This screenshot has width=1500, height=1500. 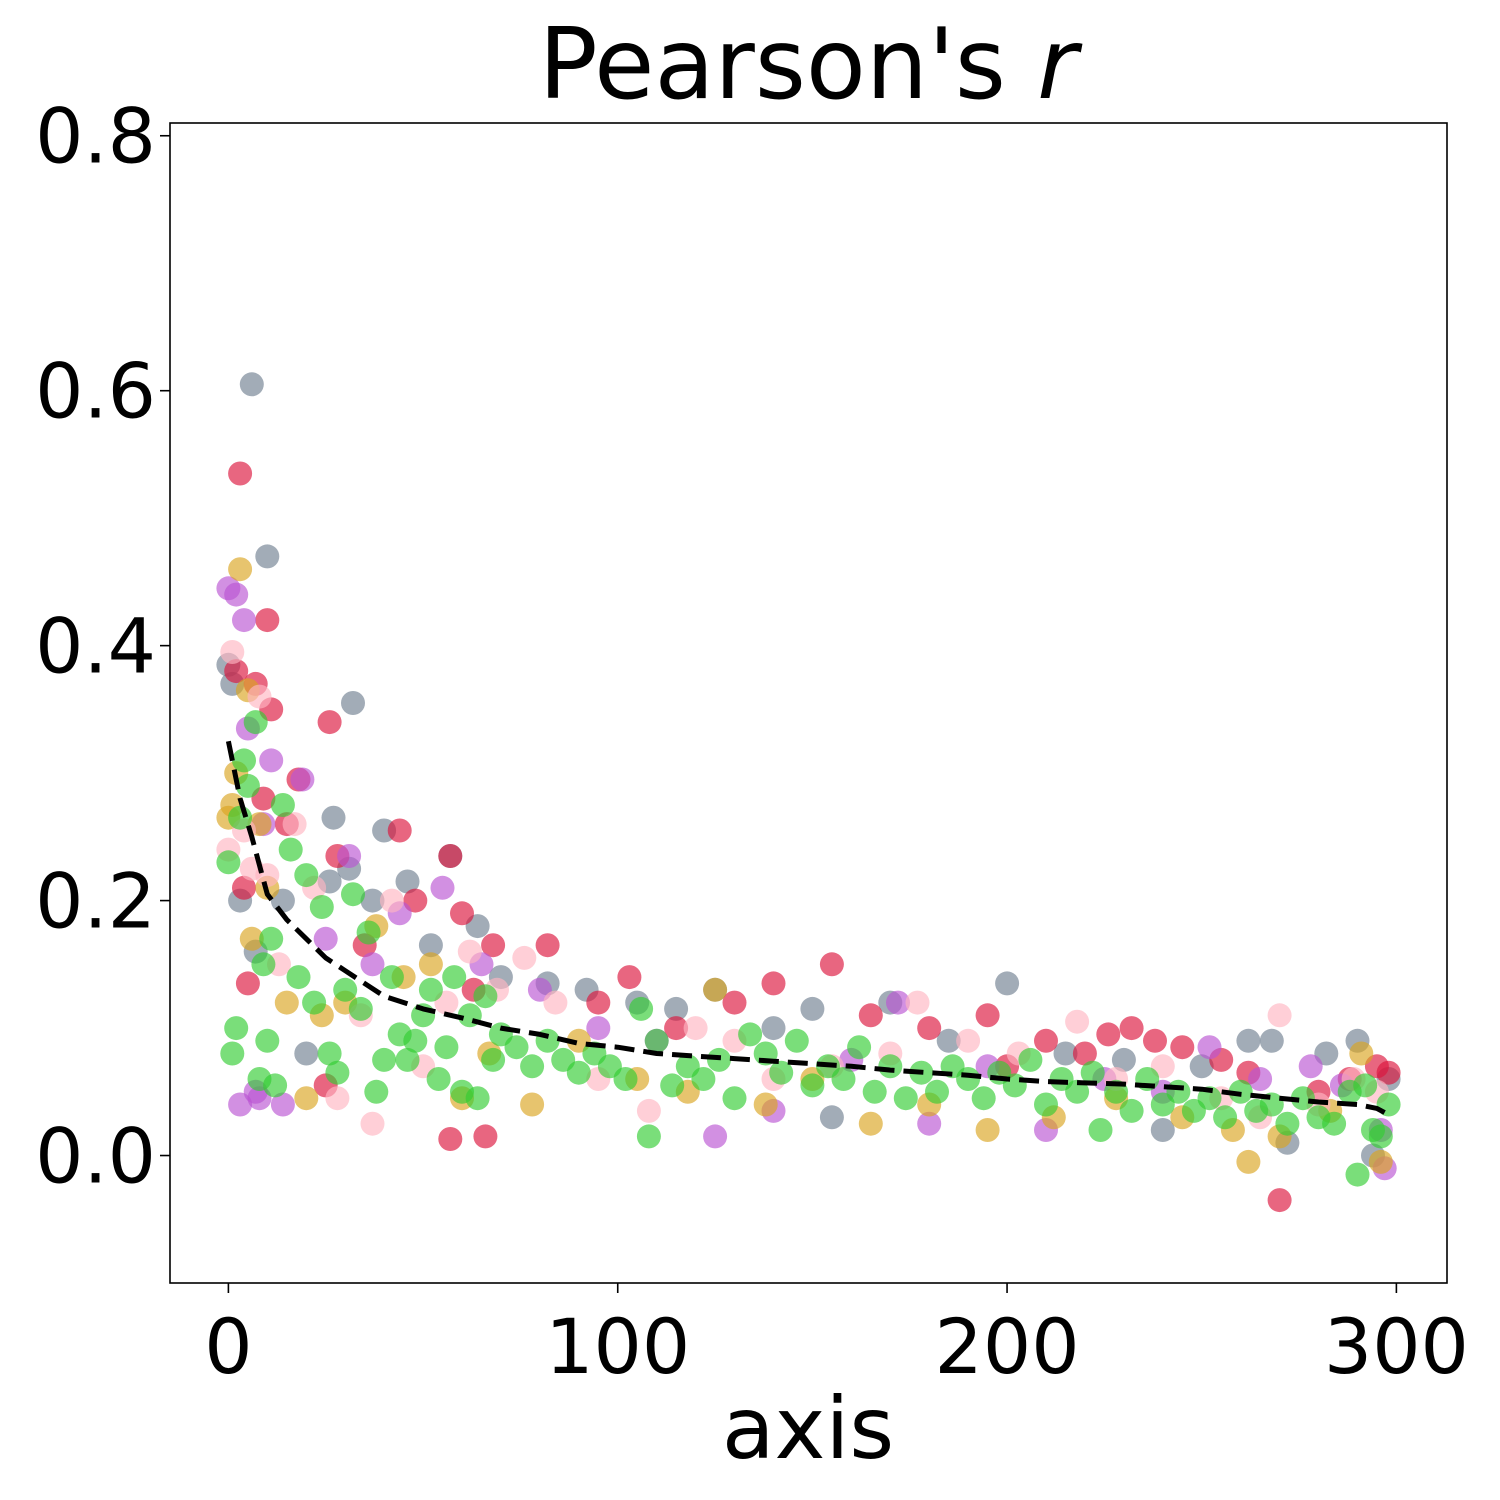 I want to click on y-tick-label: 0.2, so click(x=95, y=901).